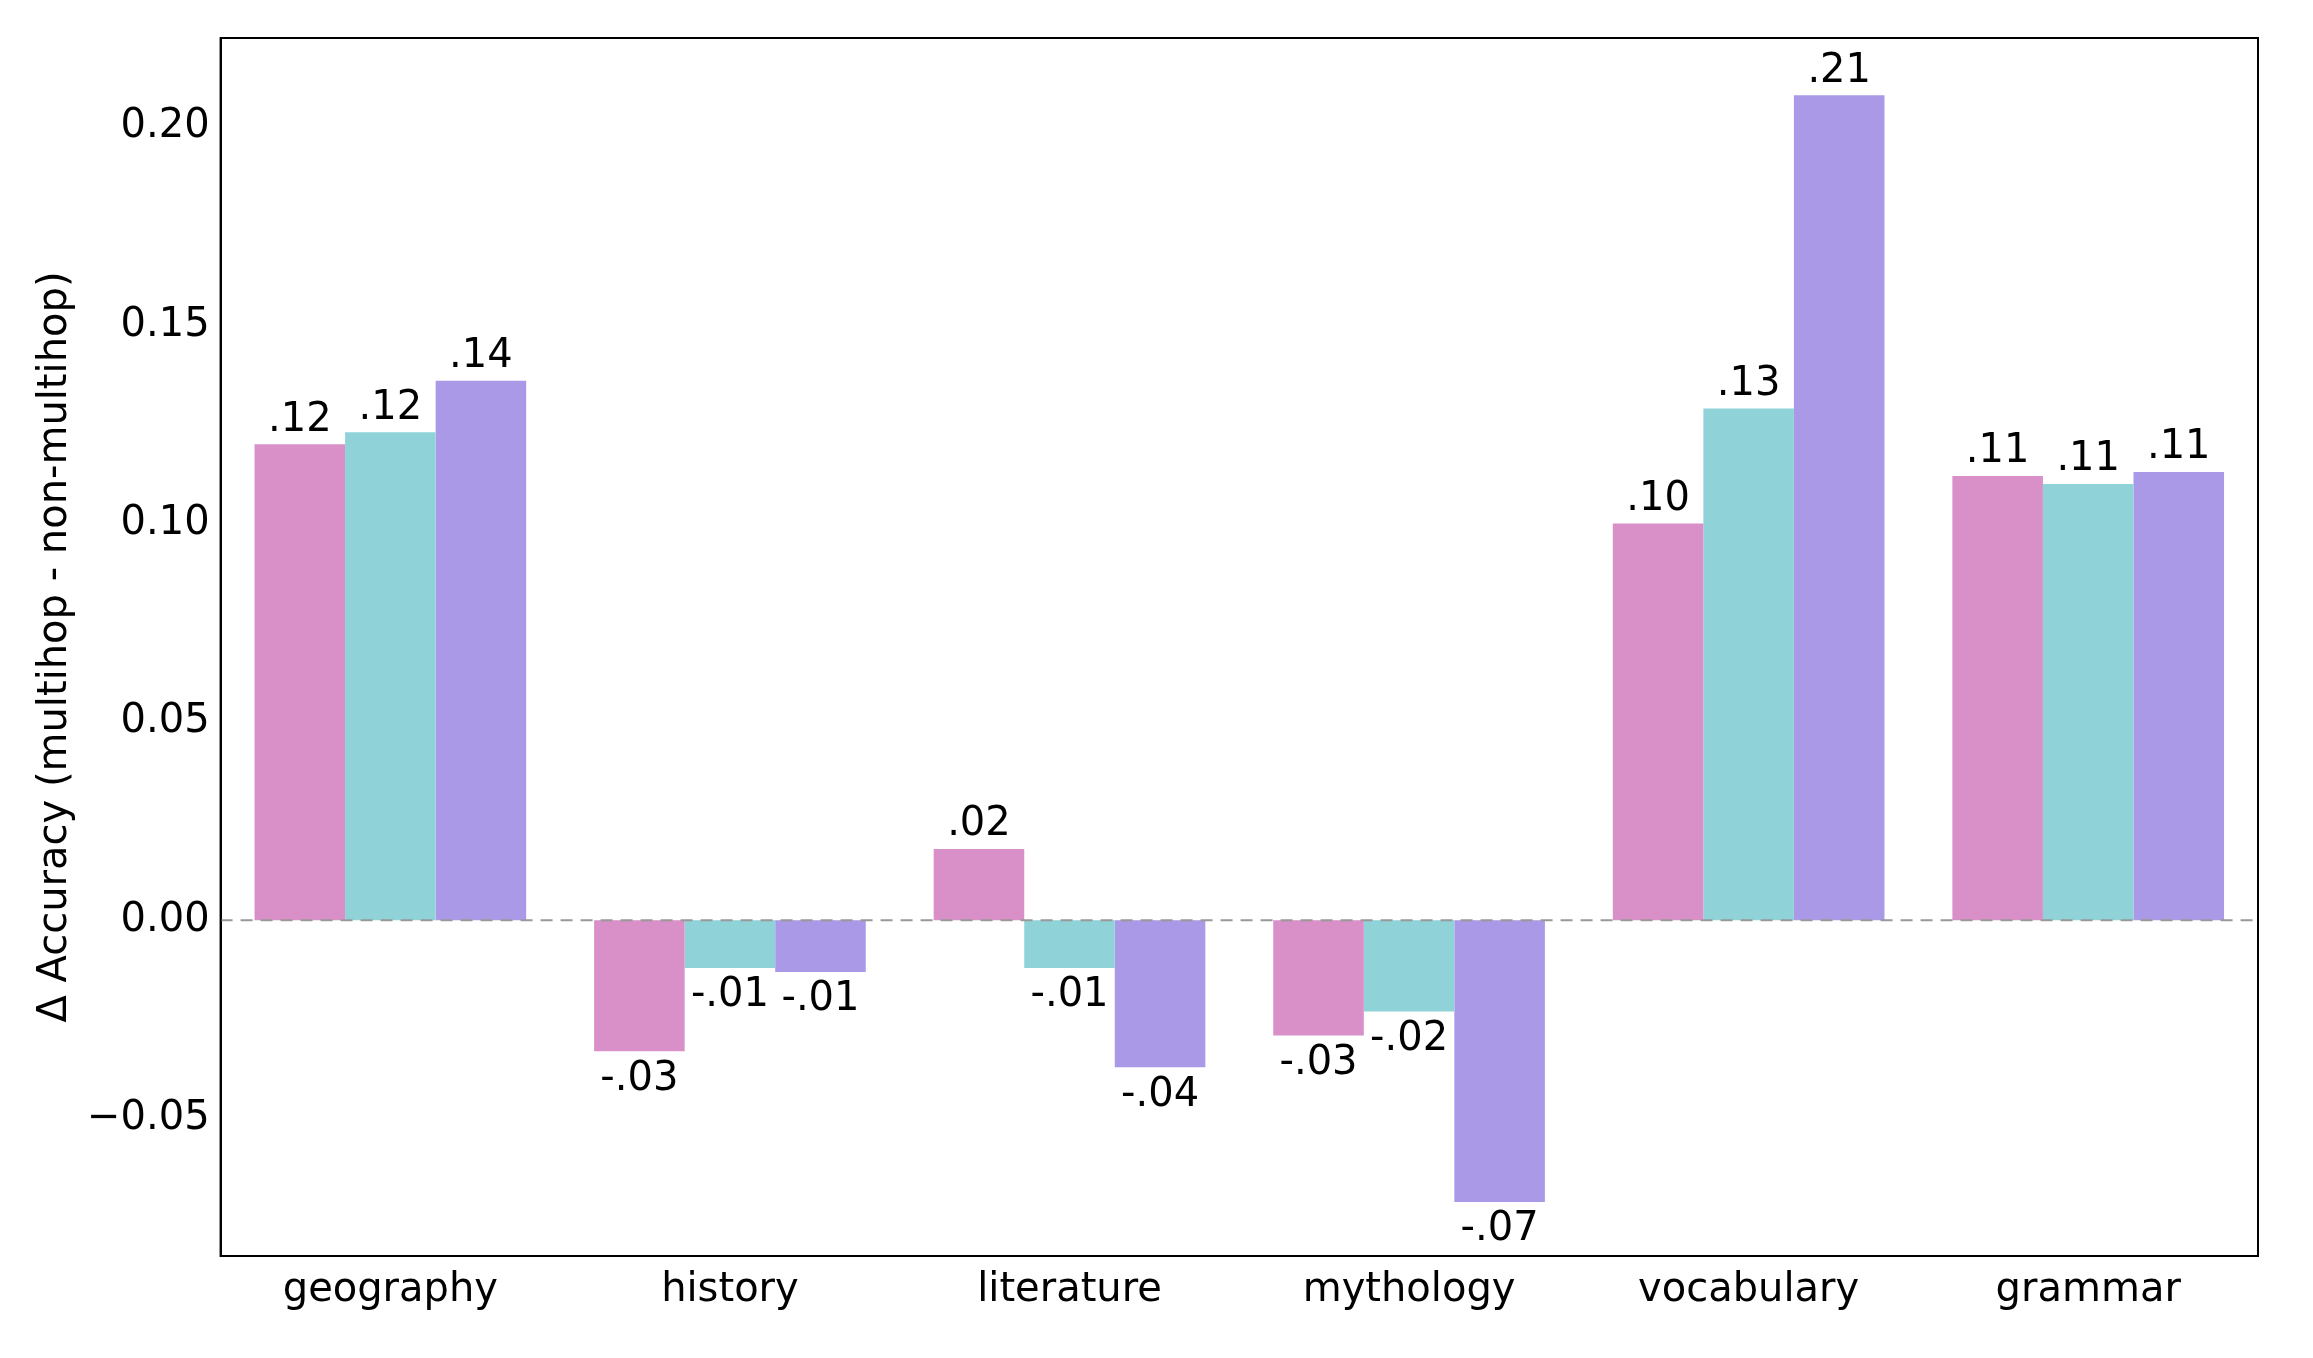 This screenshot has height=1358, width=2313. Describe the element at coordinates (165, 123) in the screenshot. I see `y-tick-label: 0.20` at that location.